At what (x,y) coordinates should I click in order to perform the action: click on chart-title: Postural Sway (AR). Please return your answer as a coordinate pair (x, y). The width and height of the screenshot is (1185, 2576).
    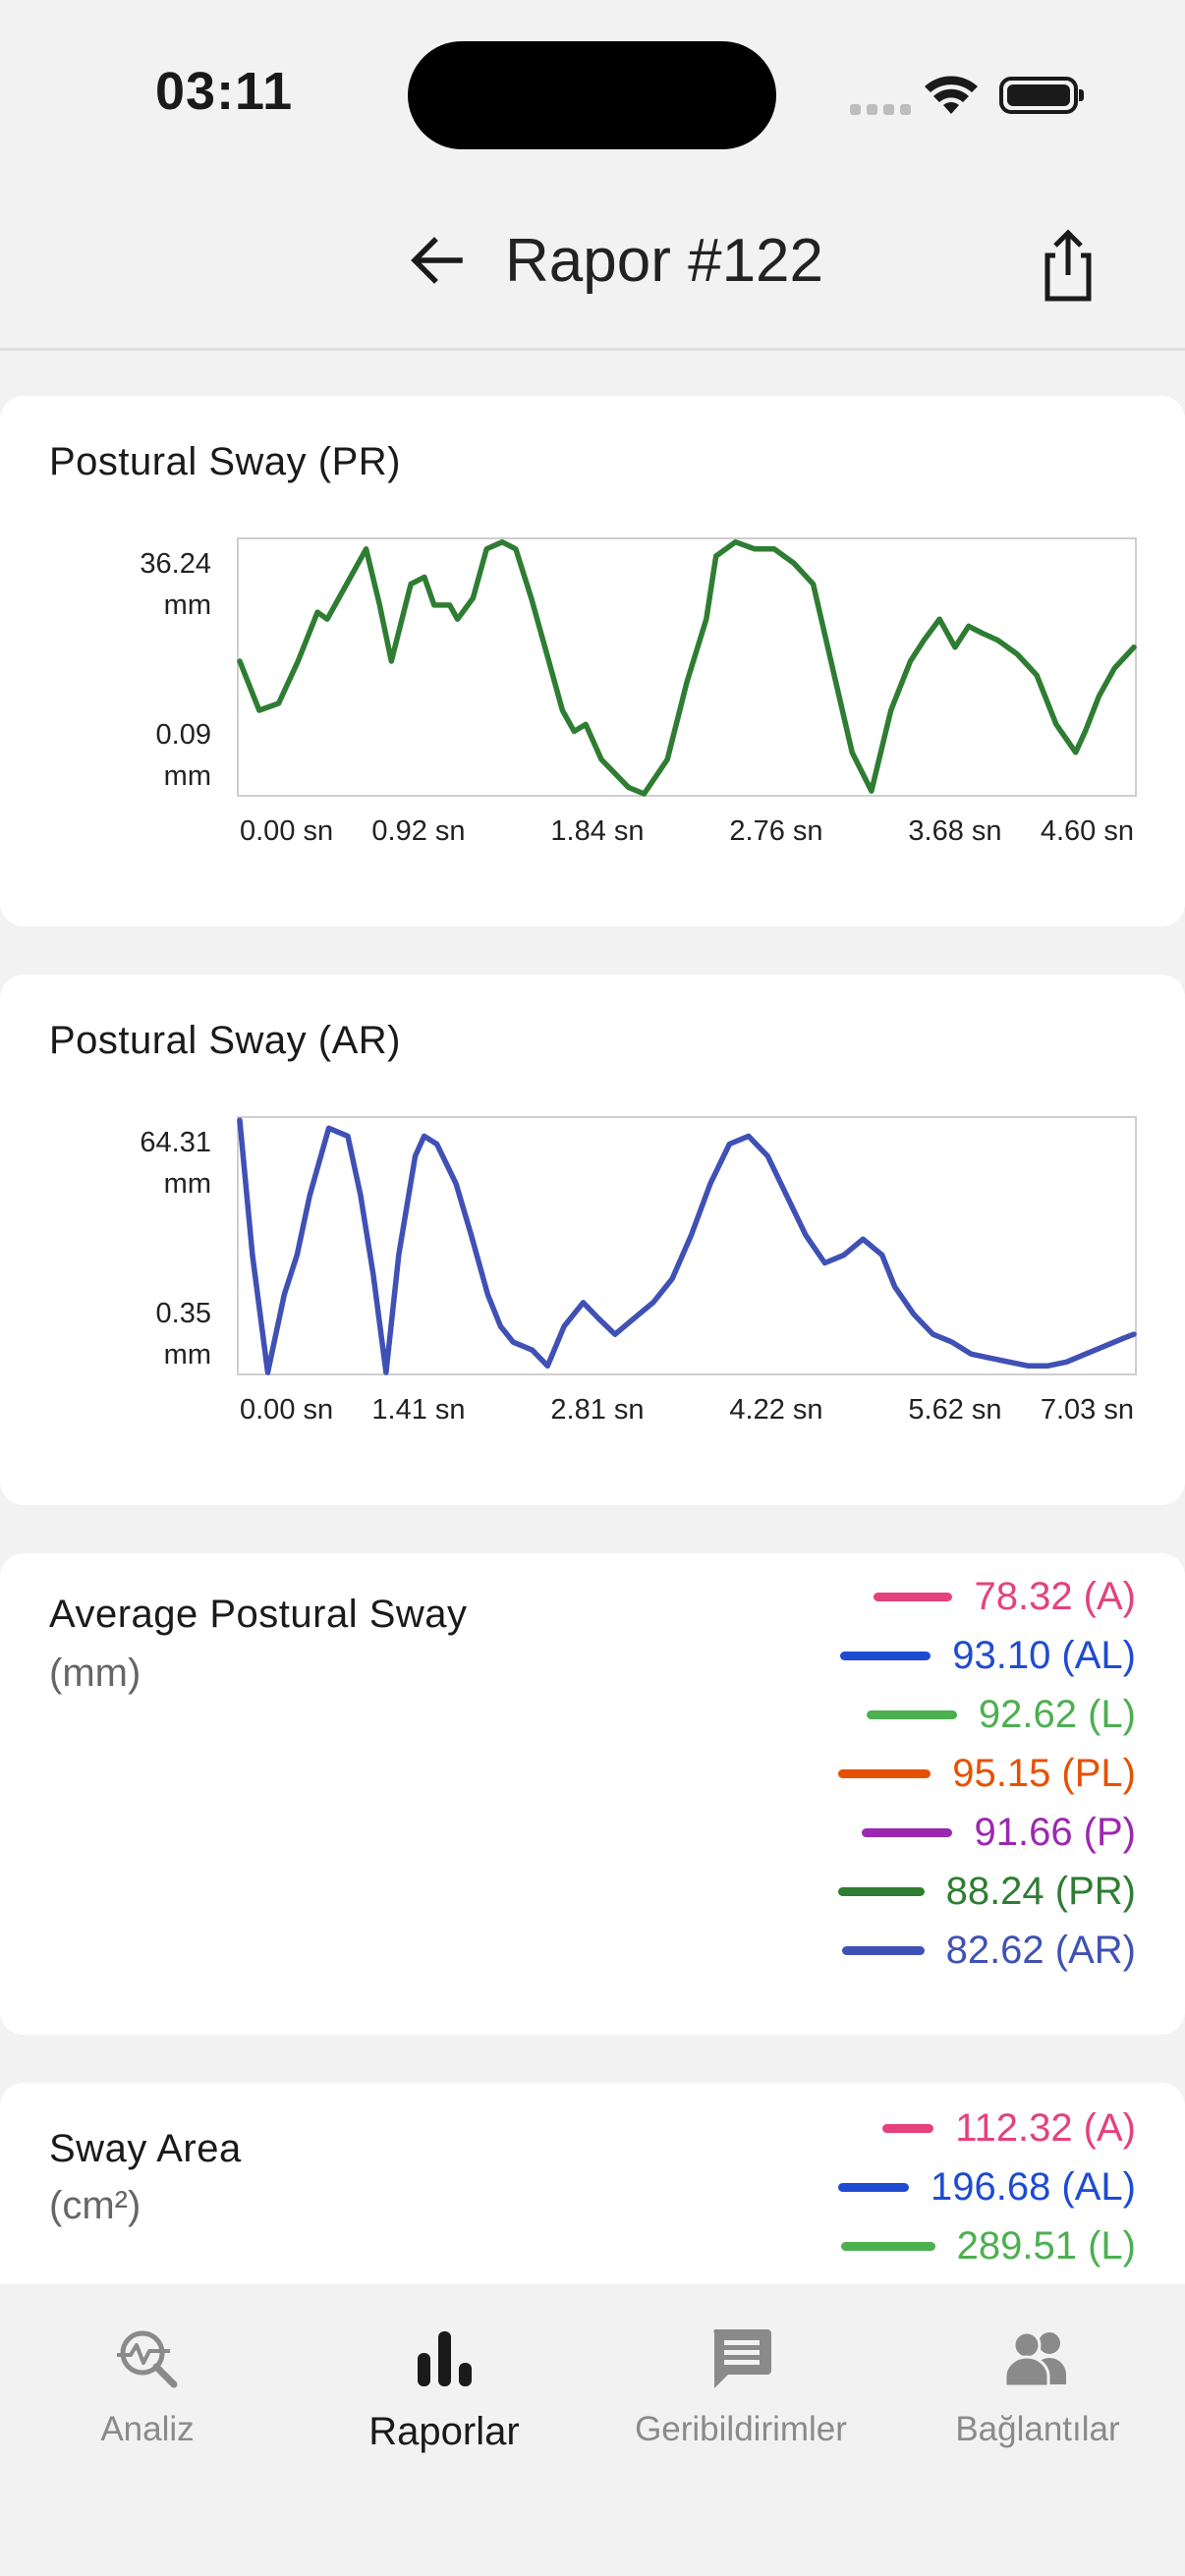
    Looking at the image, I should click on (225, 1040).